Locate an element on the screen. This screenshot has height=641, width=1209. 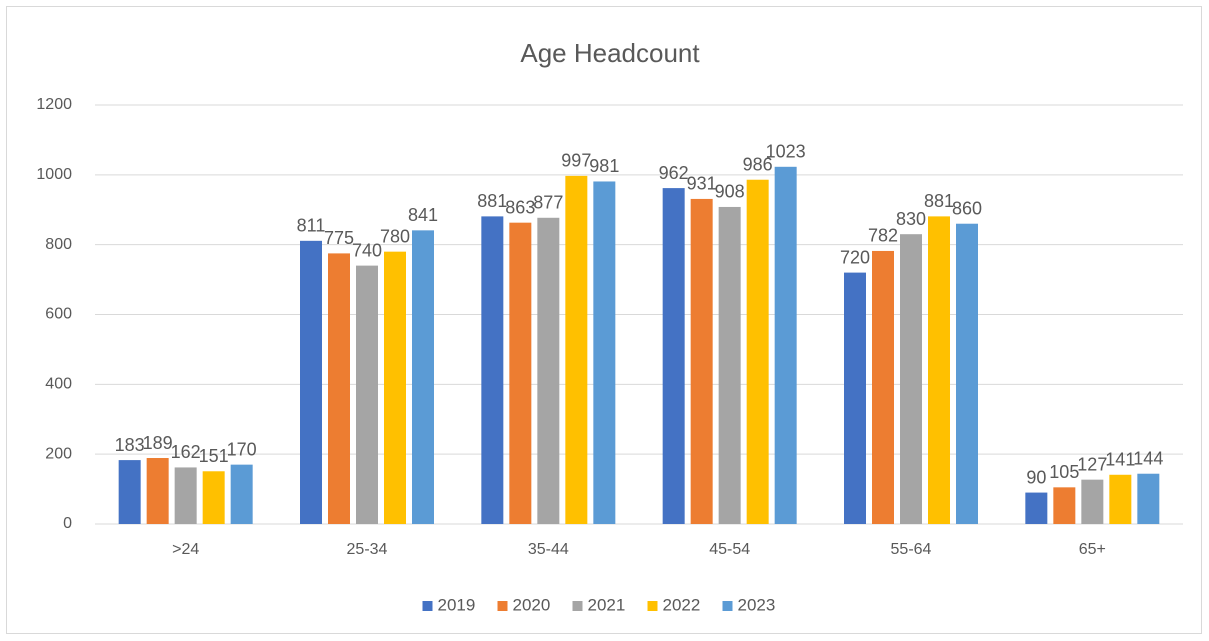
value-label: 863 is located at coordinates (520, 207).